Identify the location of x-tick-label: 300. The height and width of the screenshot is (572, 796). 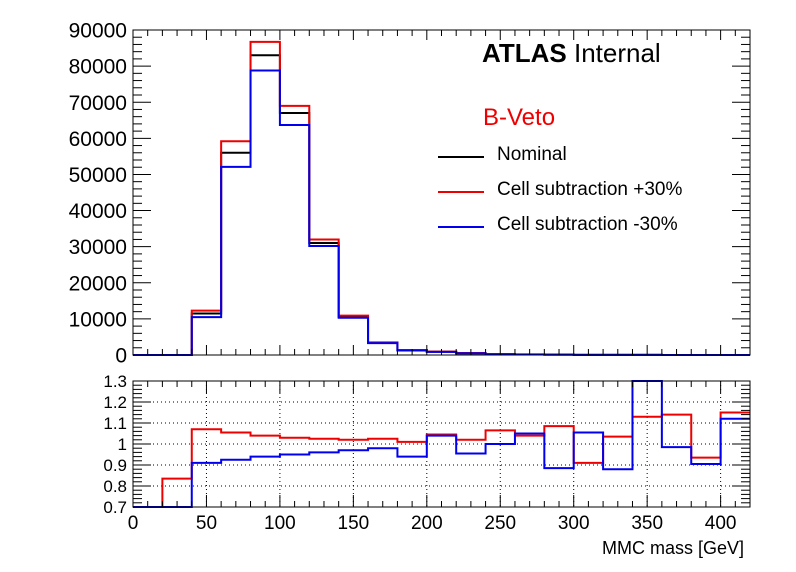
(574, 523).